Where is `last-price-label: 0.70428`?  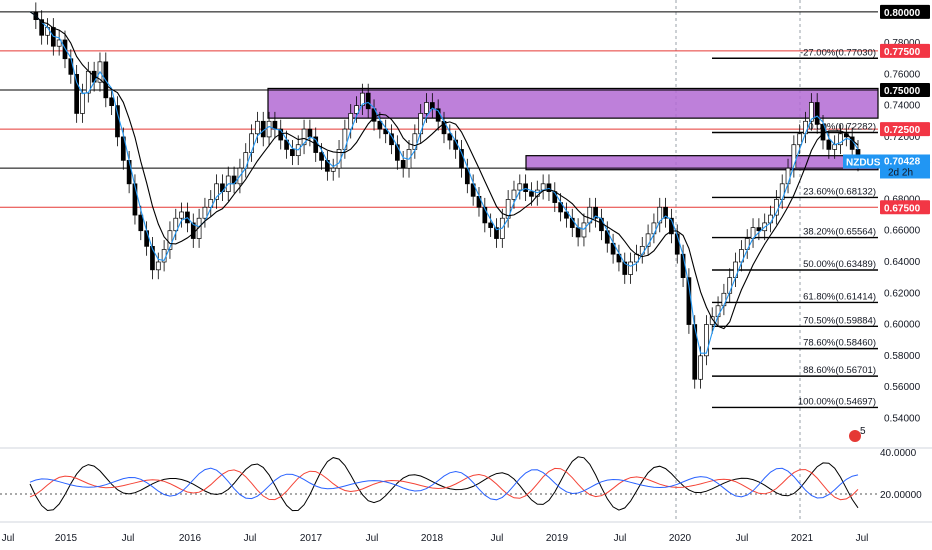 last-price-label: 0.70428 is located at coordinates (902, 161).